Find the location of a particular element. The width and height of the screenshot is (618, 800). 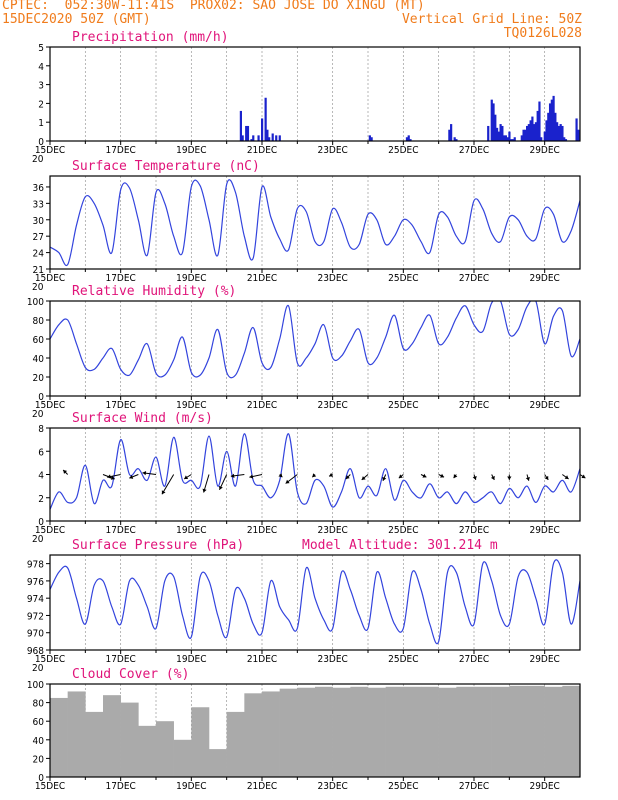

panel-frame is located at coordinates (315, 222).